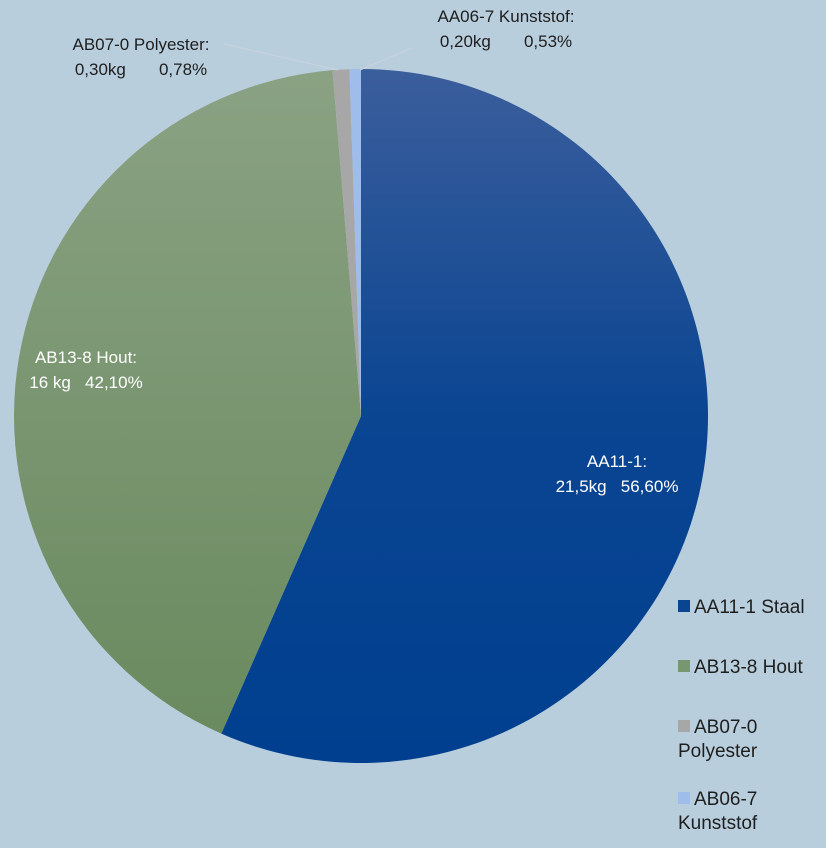 This screenshot has width=826, height=848. What do you see at coordinates (617, 474) in the screenshot?
I see `data-label-0: AA11-1: 21,5kg 56,60%` at bounding box center [617, 474].